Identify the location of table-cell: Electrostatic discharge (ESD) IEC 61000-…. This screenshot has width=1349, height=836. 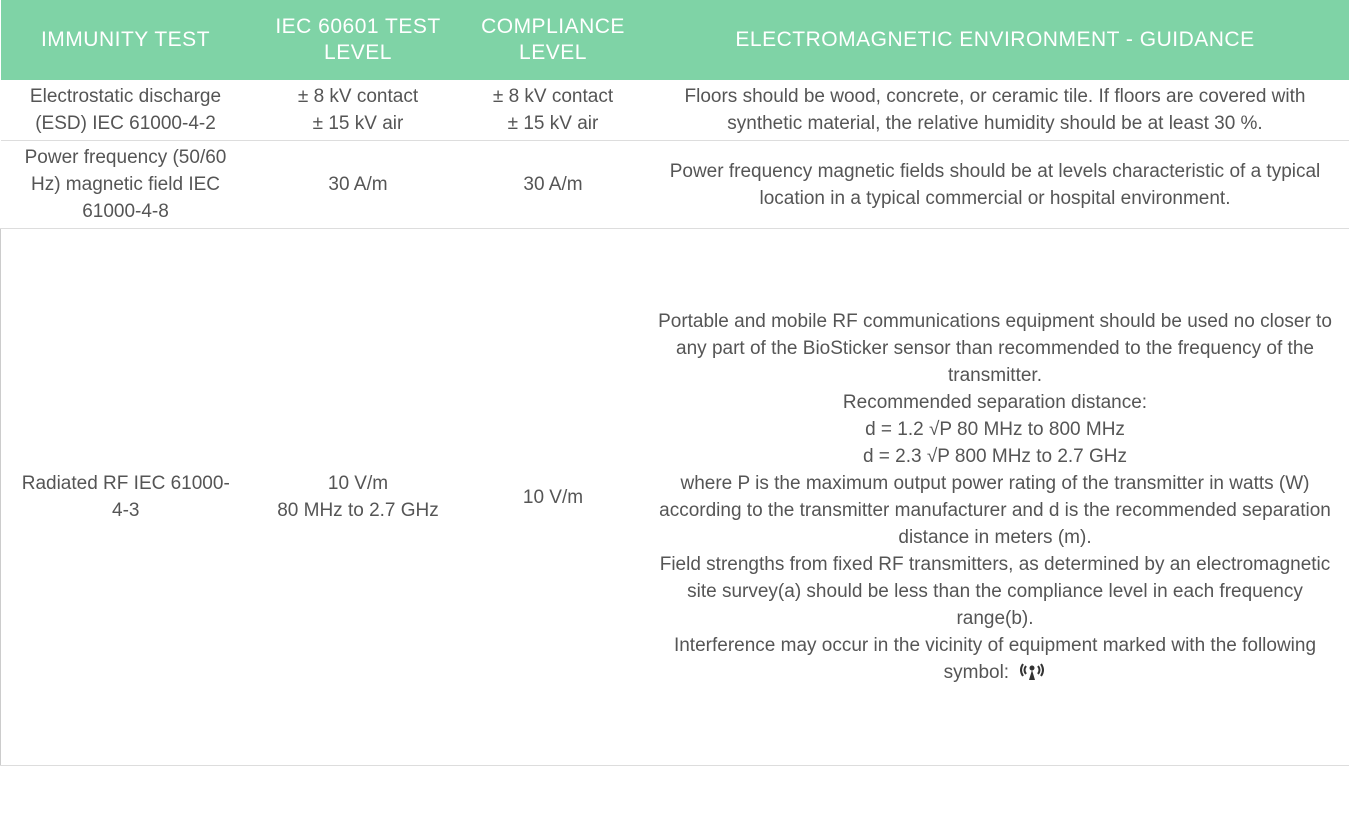
(125, 110).